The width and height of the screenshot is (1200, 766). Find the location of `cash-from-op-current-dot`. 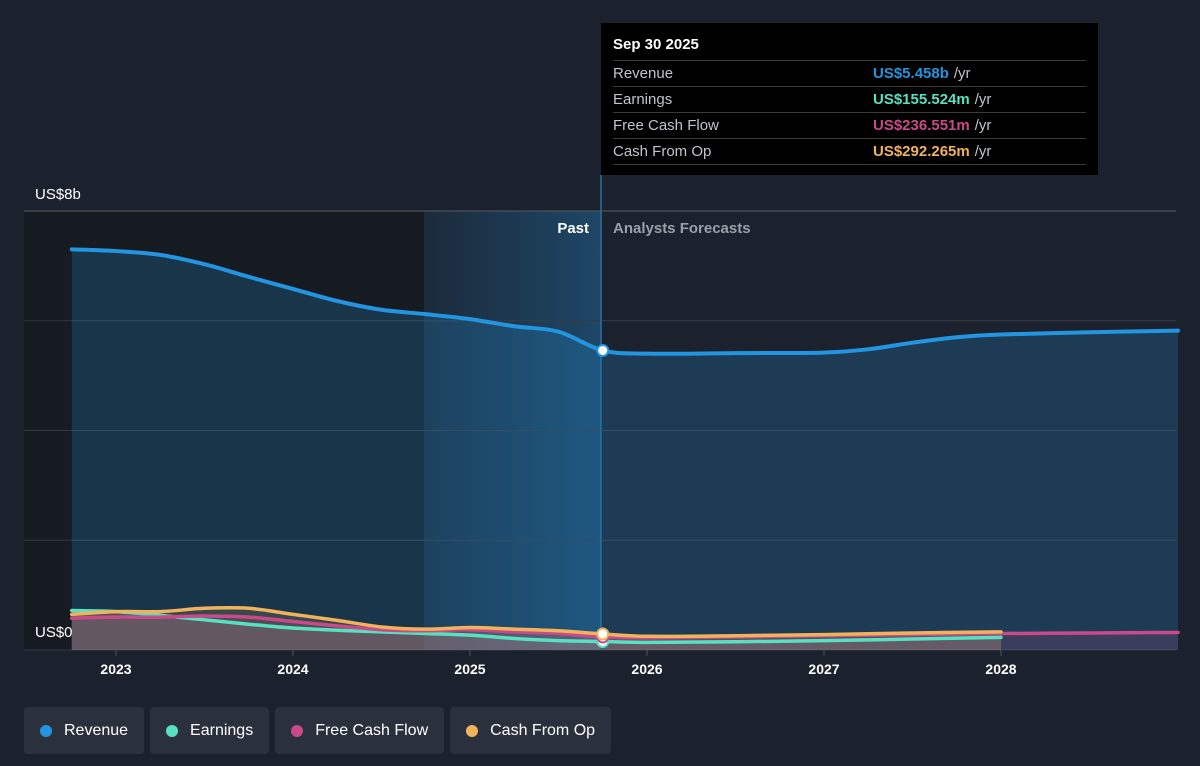

cash-from-op-current-dot is located at coordinates (603, 634).